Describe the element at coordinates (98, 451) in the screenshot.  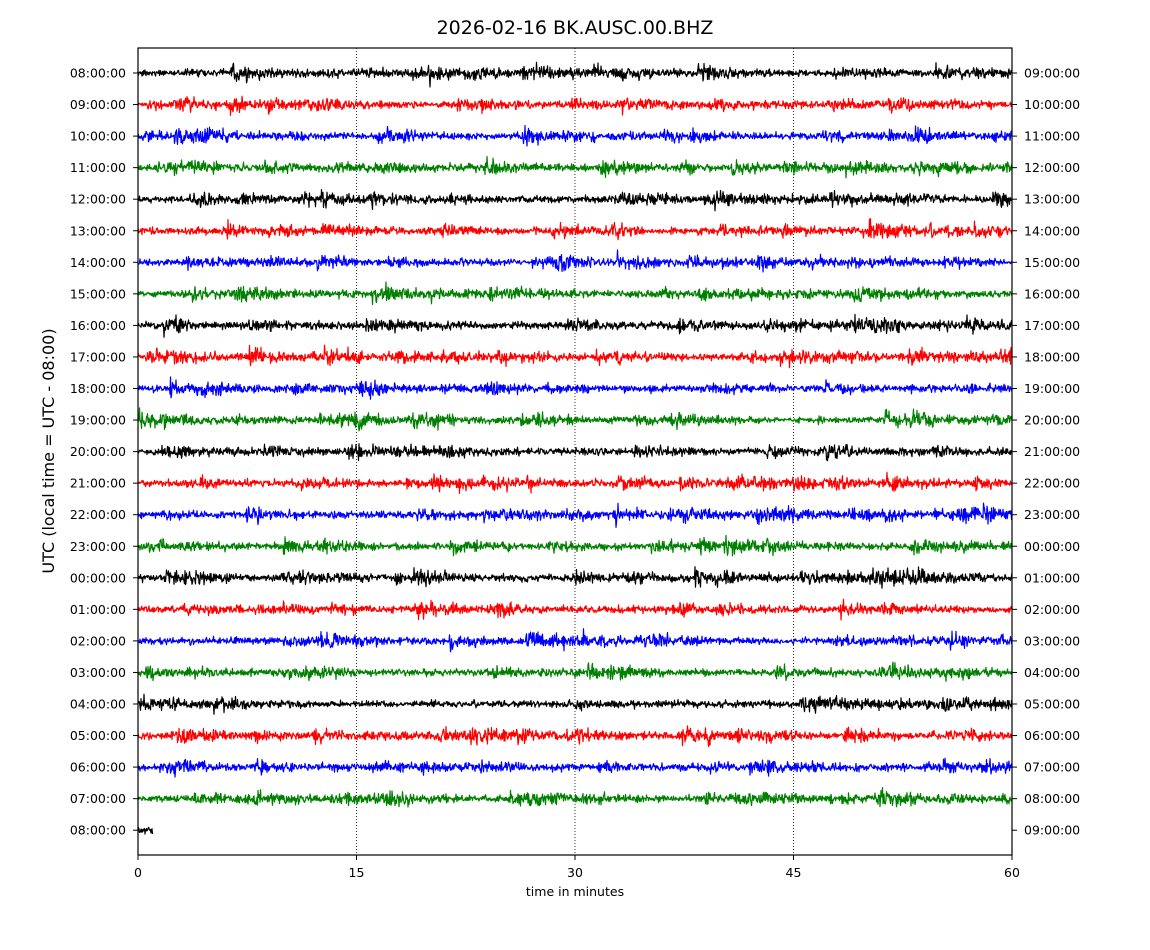
I see `y-tick-label-utc: 20:00:00` at that location.